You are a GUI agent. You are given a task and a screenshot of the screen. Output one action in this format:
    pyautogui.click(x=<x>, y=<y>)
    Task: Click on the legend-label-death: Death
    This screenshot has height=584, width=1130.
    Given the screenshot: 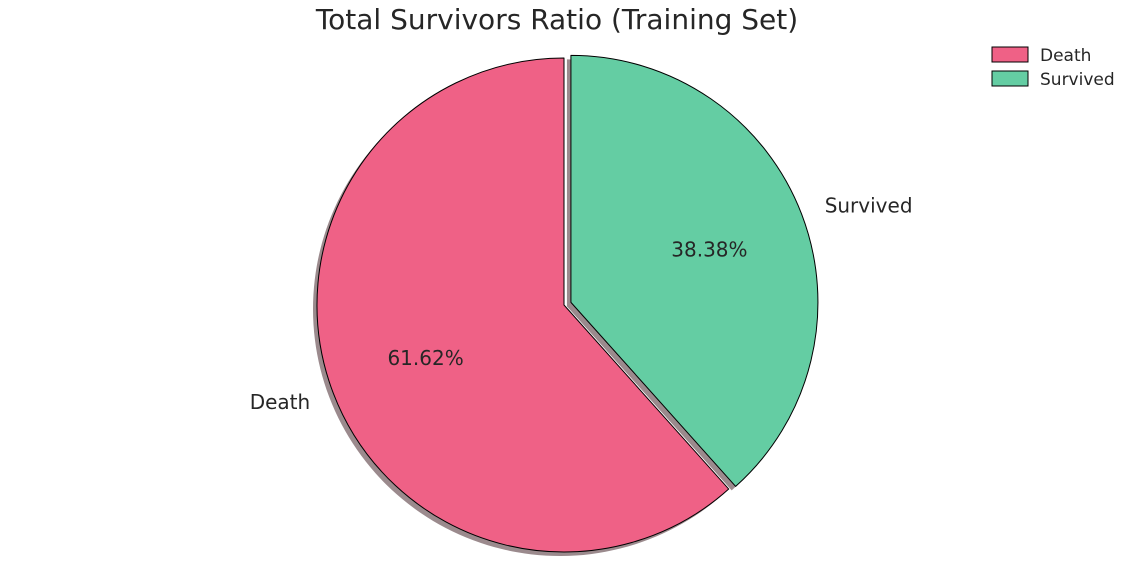 What is the action you would take?
    pyautogui.click(x=1065, y=56)
    